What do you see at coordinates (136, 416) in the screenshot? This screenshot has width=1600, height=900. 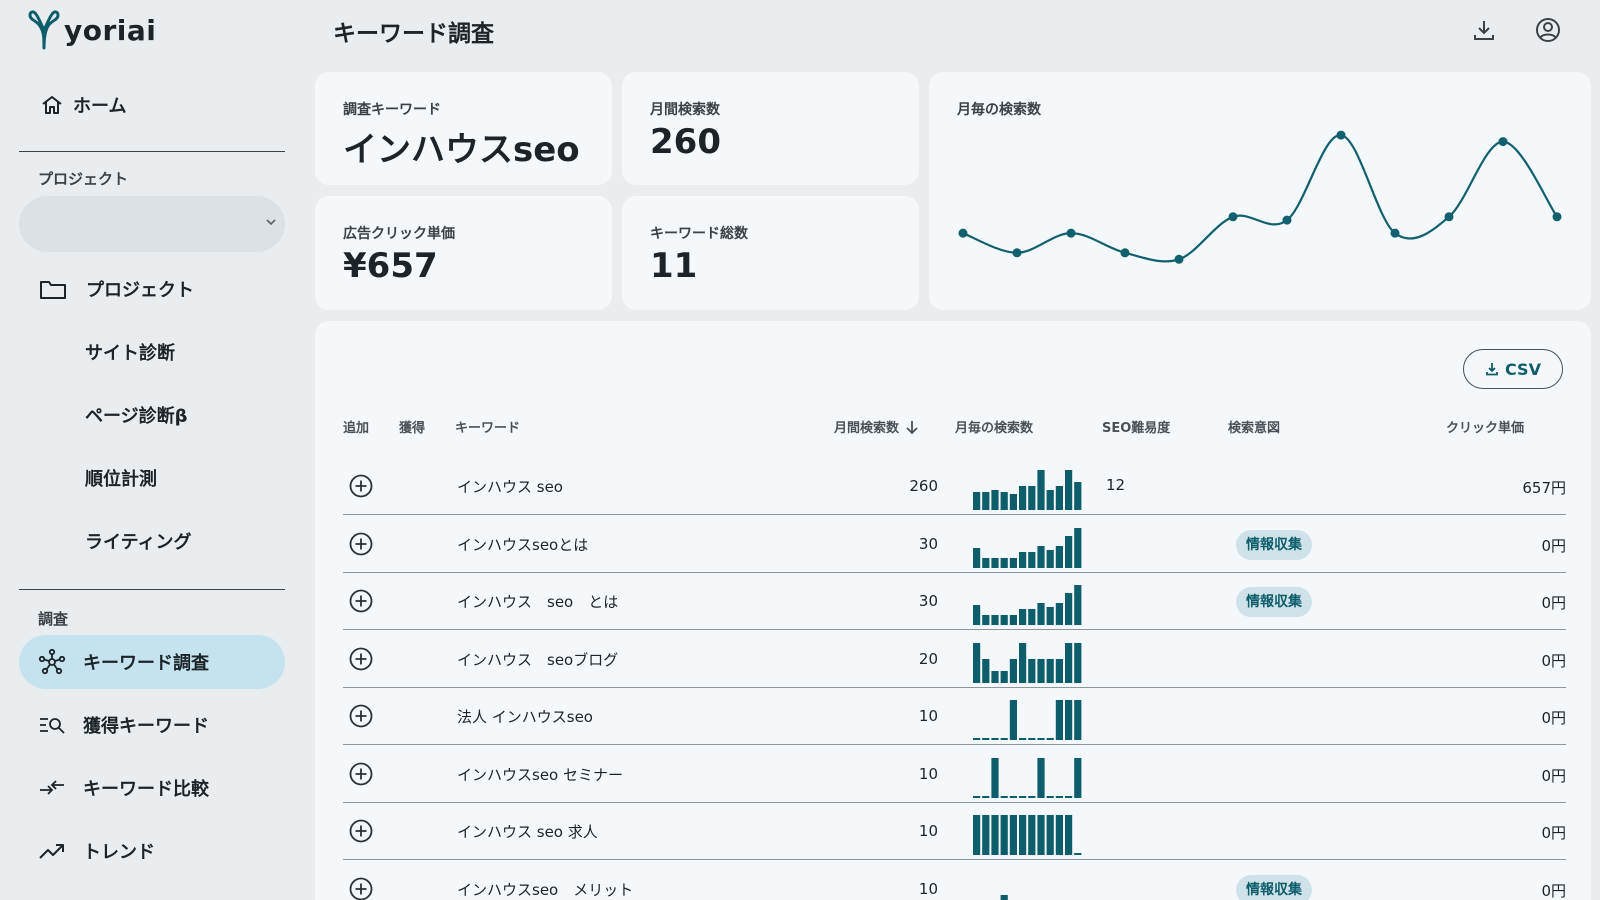 I see `nav-page-diagnosis-label: ページ診断β` at bounding box center [136, 416].